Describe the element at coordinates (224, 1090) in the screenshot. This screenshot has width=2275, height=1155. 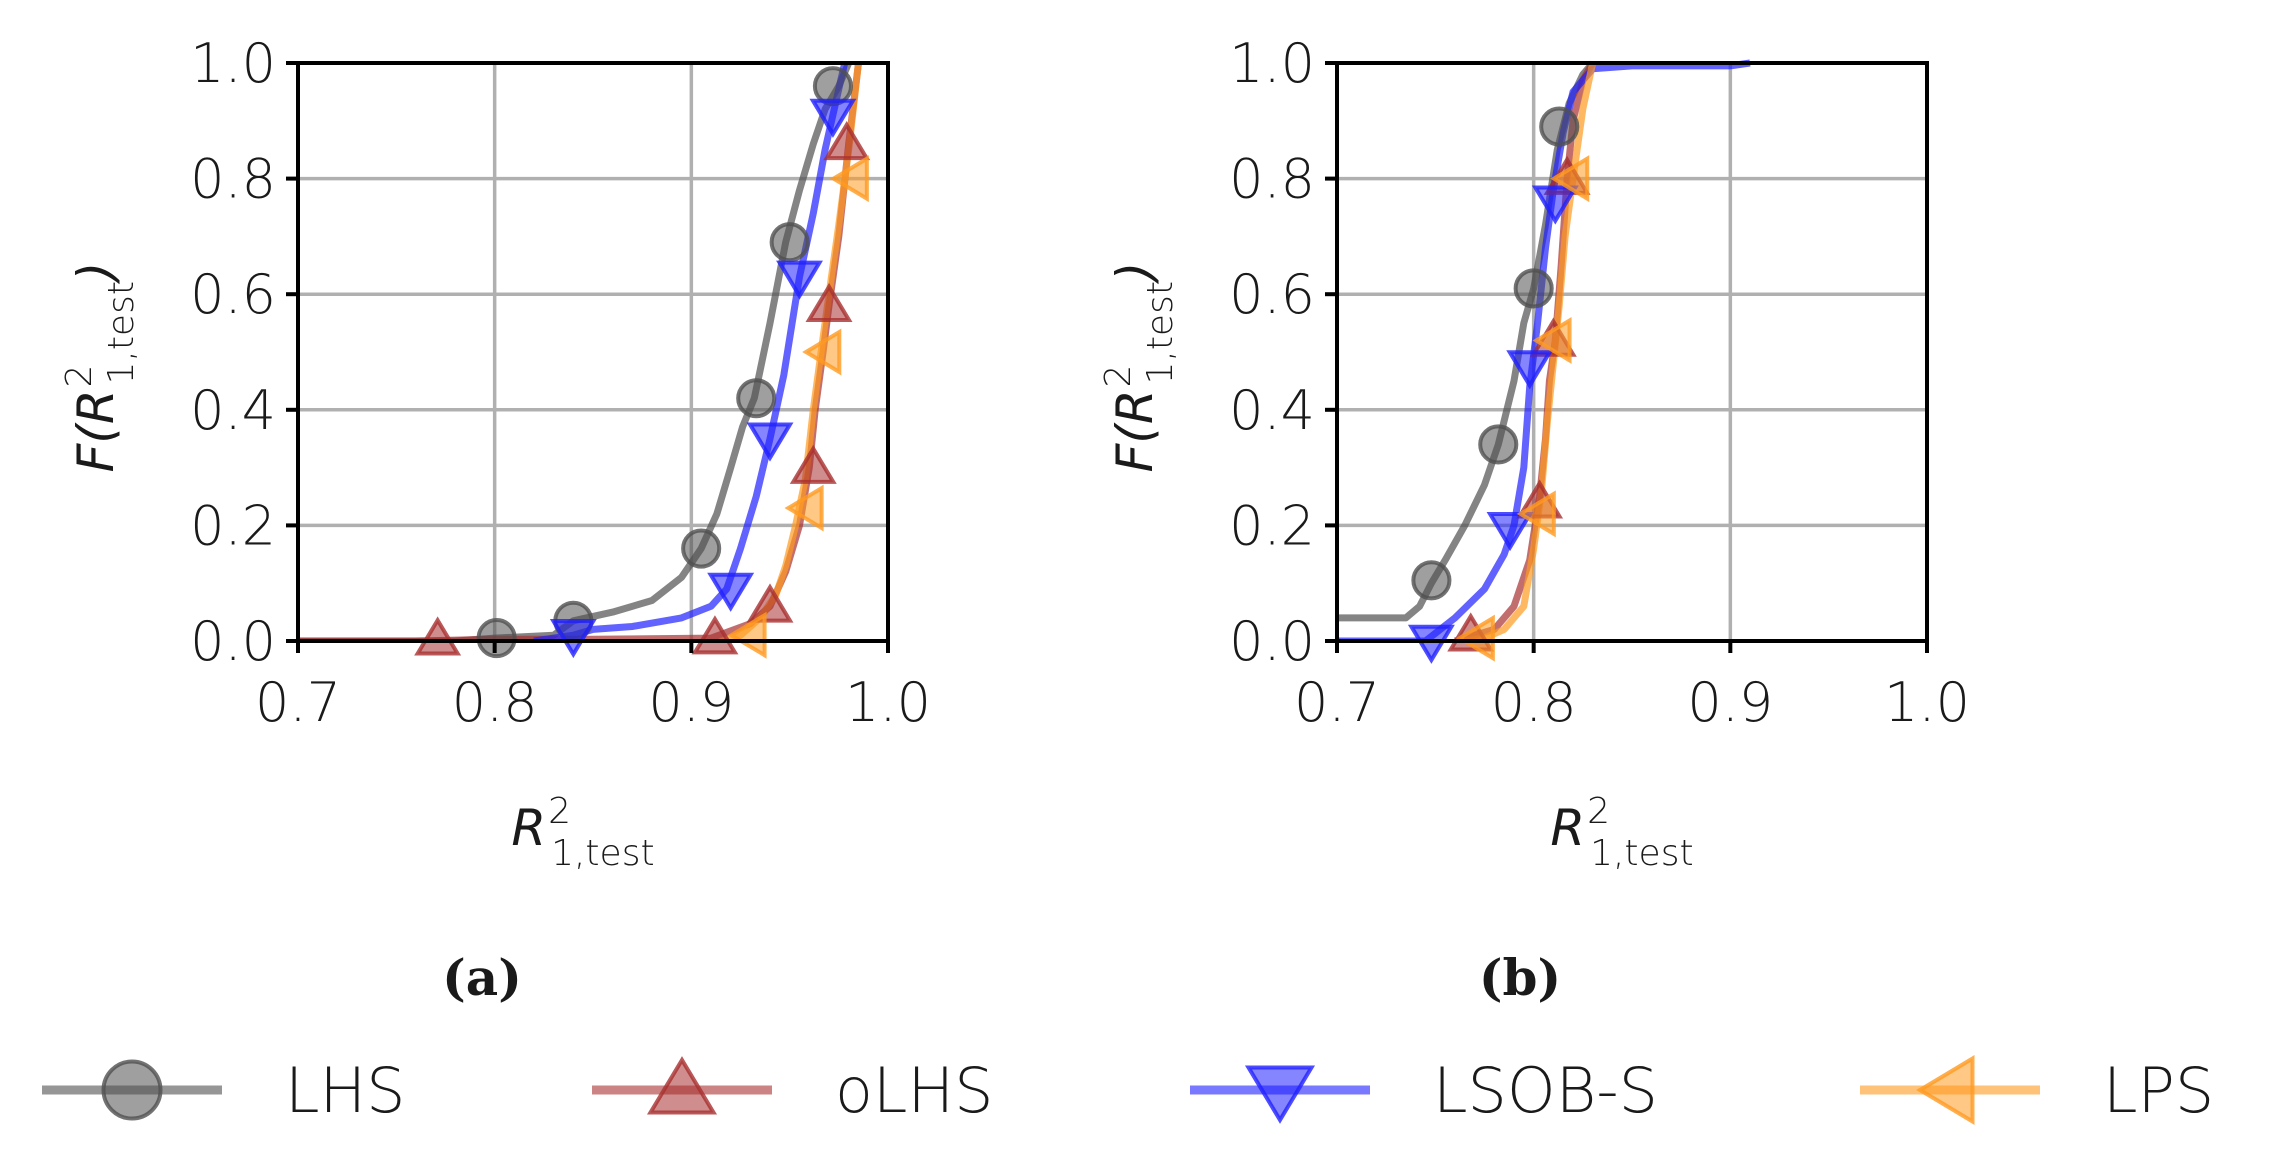
I see `legend-item-lhs: LHS` at that location.